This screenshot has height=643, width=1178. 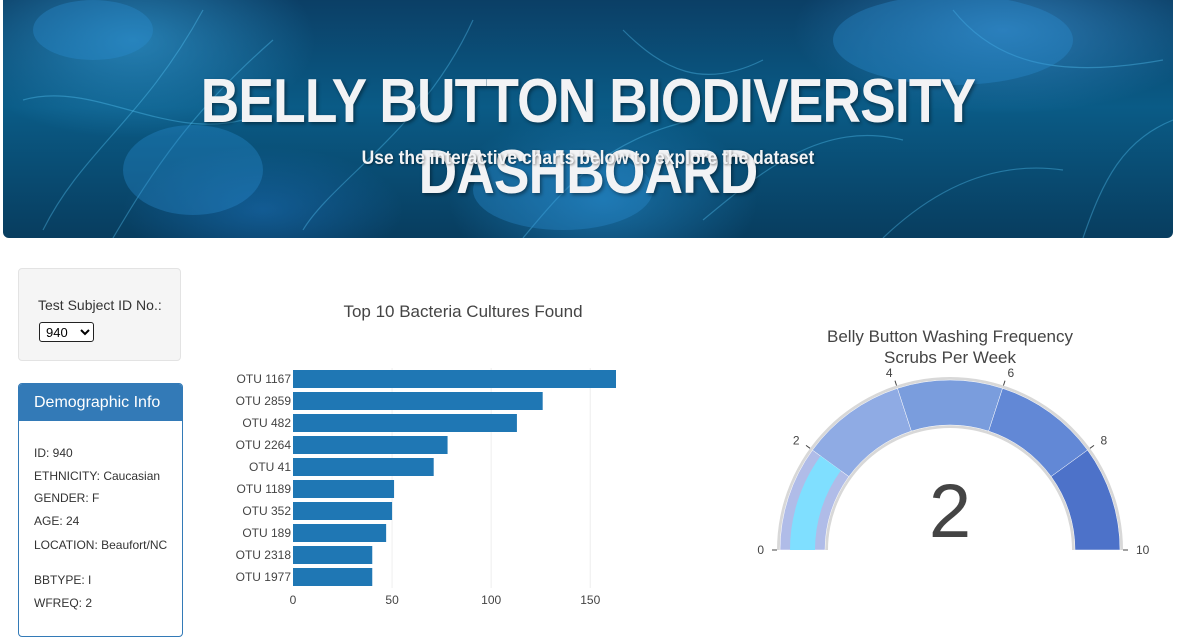 I want to click on demographic-ethnicity: ETHNICITY: Caucasian, so click(x=97, y=476).